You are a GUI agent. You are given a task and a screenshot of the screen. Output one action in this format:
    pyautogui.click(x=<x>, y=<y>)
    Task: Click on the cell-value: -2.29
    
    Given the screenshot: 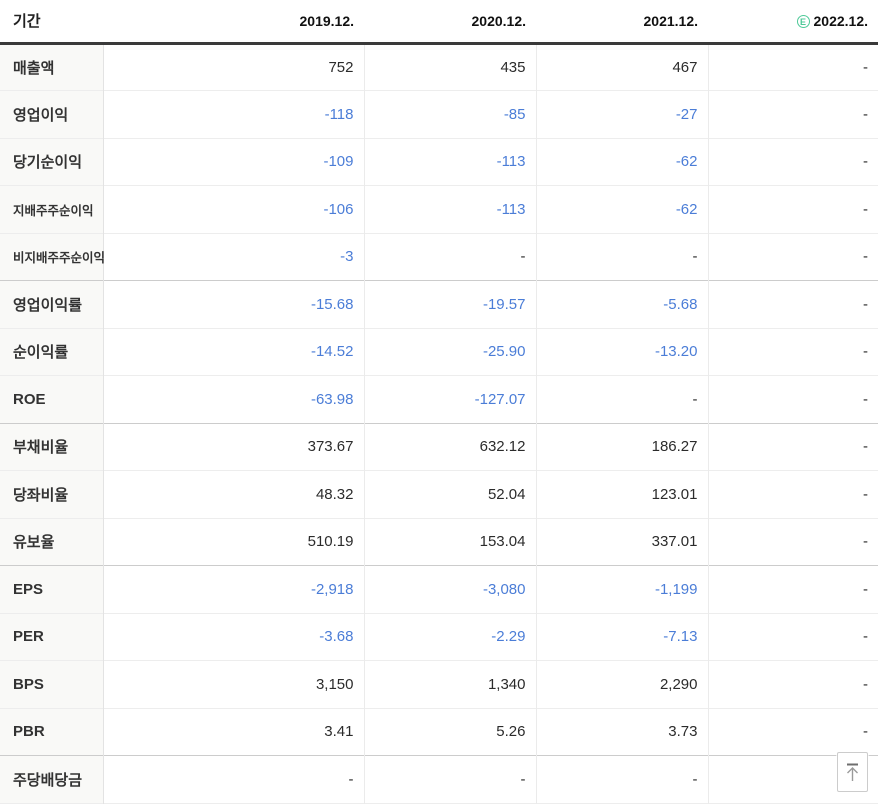 What is the action you would take?
    pyautogui.click(x=449, y=637)
    